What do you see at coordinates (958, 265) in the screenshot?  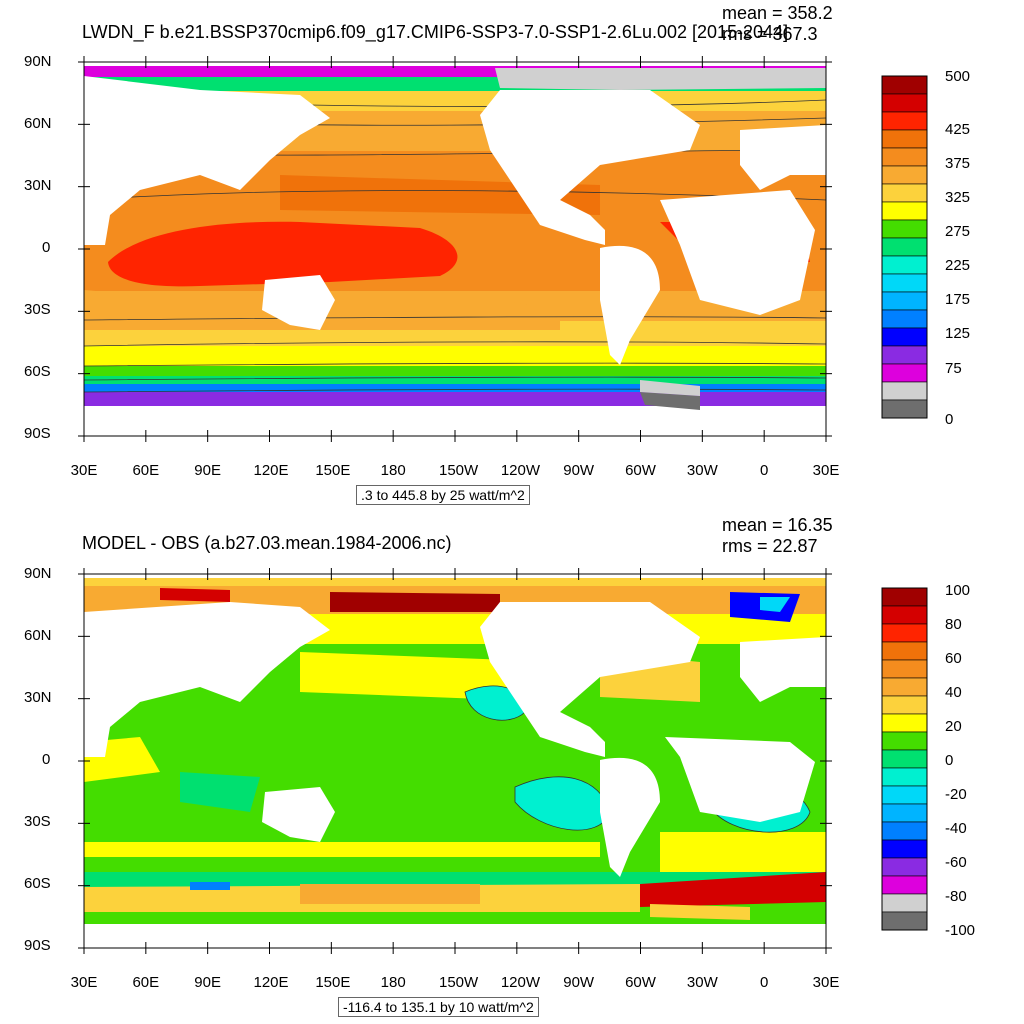 I see `colorbar-label: 225` at bounding box center [958, 265].